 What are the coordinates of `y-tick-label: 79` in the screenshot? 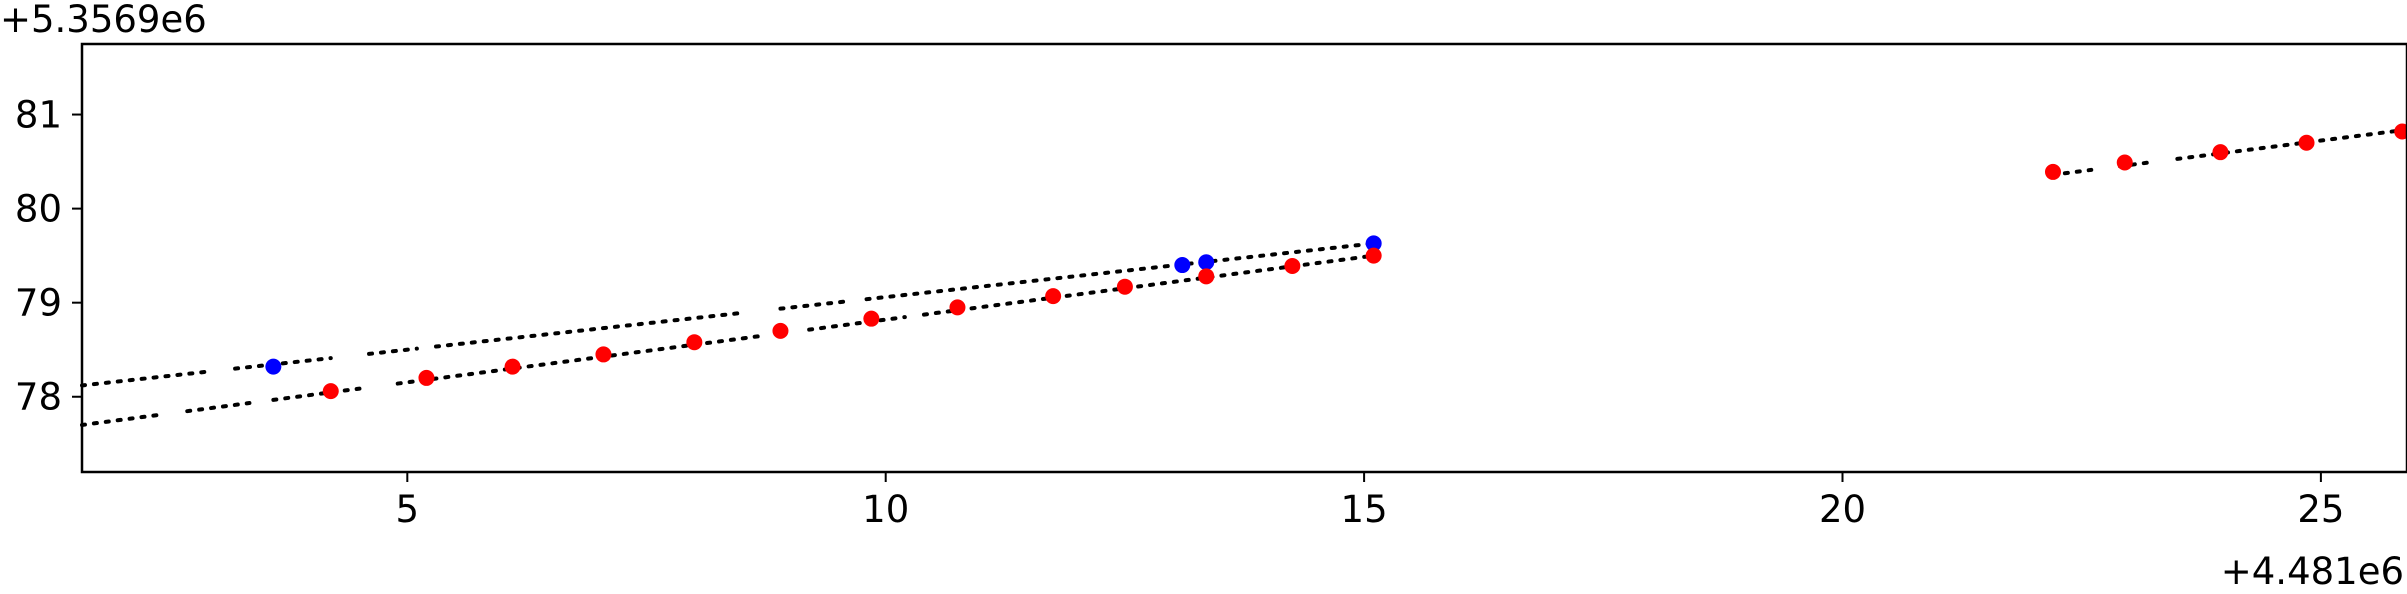 It's located at (38, 303).